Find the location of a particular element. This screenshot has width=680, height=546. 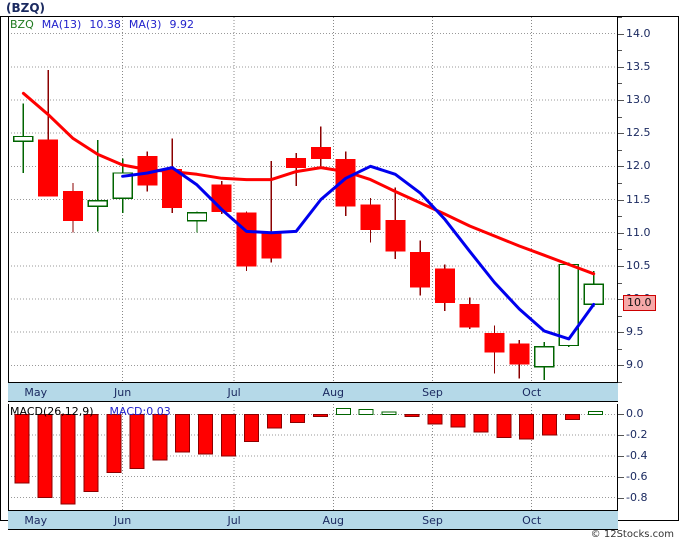

macd-month-label: Aug is located at coordinates (333, 520).